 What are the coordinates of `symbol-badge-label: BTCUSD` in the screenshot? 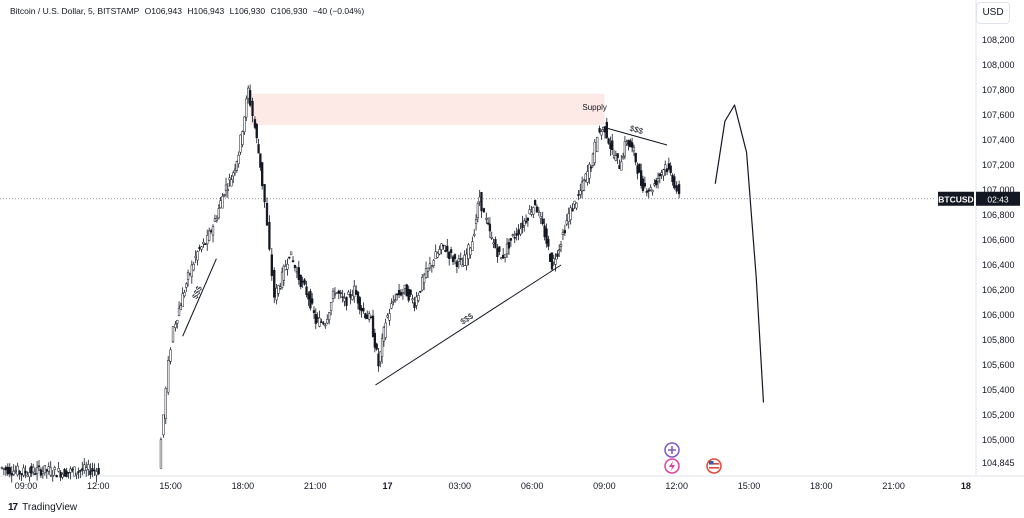 It's located at (955, 199).